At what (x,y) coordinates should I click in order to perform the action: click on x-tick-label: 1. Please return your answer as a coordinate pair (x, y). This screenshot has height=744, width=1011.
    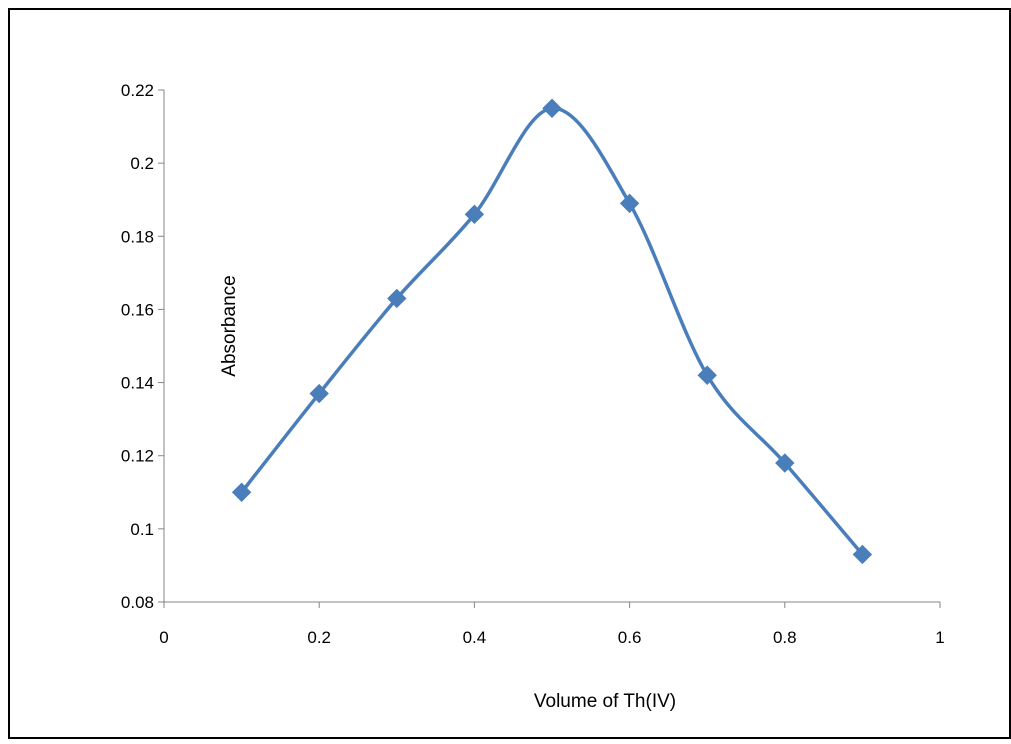
    Looking at the image, I should click on (939, 637).